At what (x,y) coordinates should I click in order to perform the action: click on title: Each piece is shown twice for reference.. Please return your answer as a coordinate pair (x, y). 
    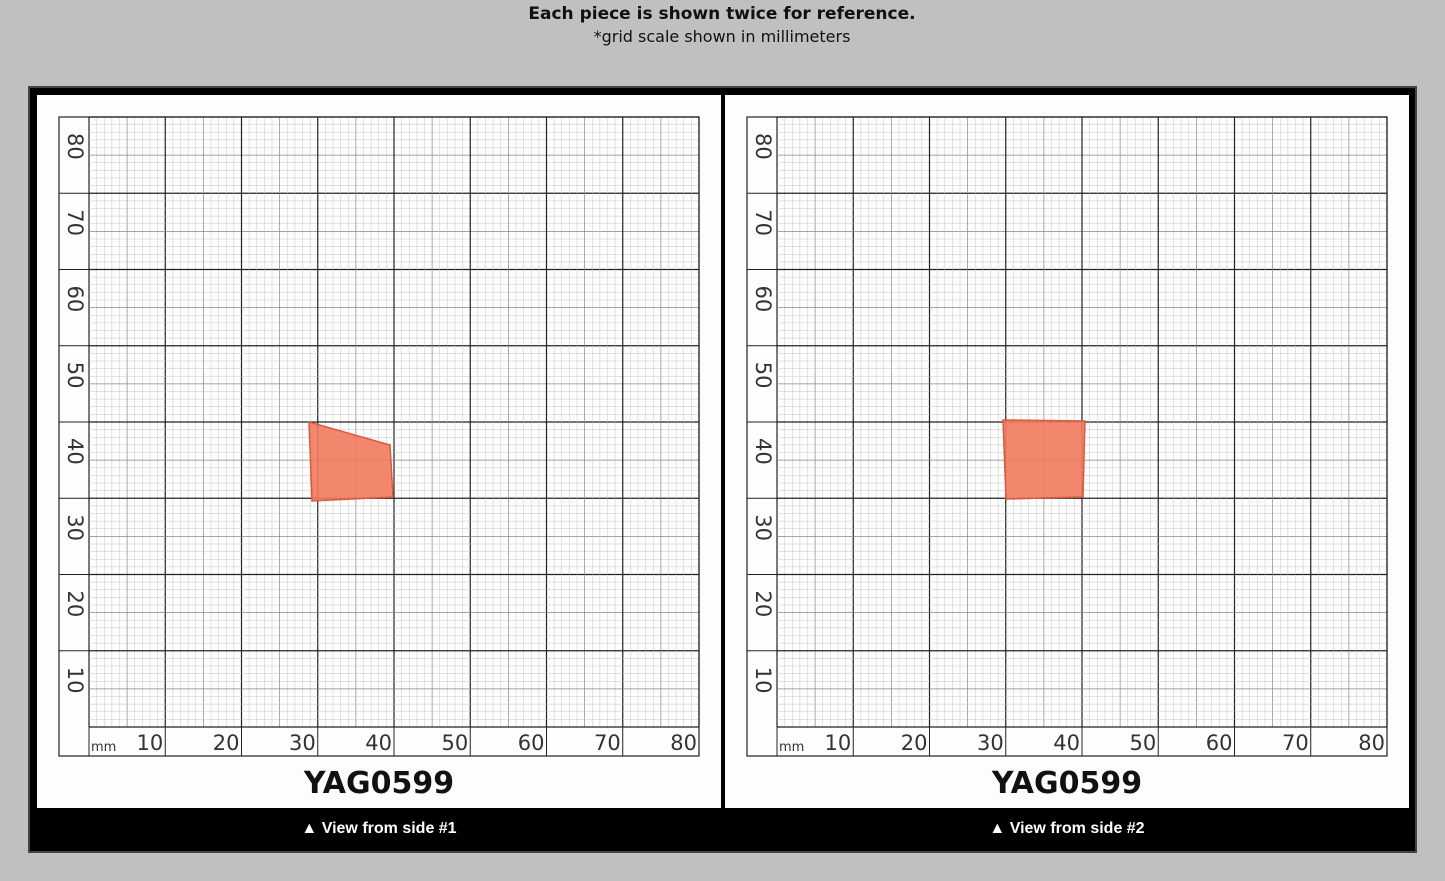
    Looking at the image, I should click on (721, 14).